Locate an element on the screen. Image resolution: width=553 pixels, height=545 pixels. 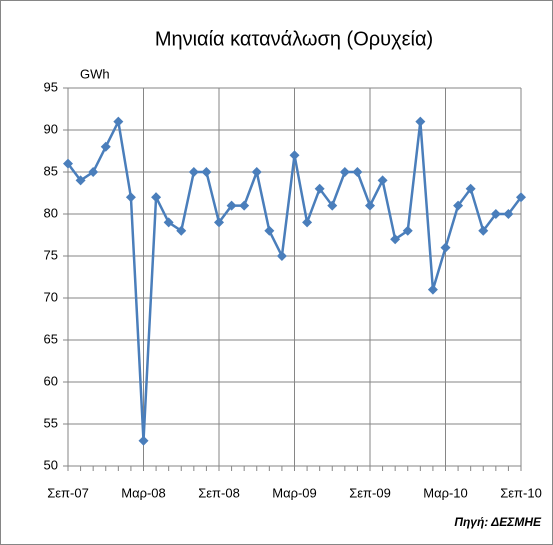
y-axis-label: GWh is located at coordinates (95, 73).